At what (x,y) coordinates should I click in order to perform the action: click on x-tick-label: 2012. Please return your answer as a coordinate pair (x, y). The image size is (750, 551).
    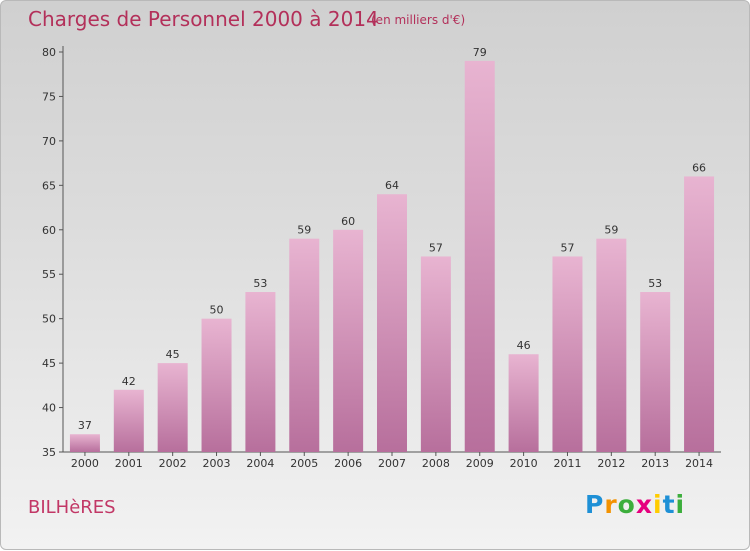
    Looking at the image, I should click on (611, 463).